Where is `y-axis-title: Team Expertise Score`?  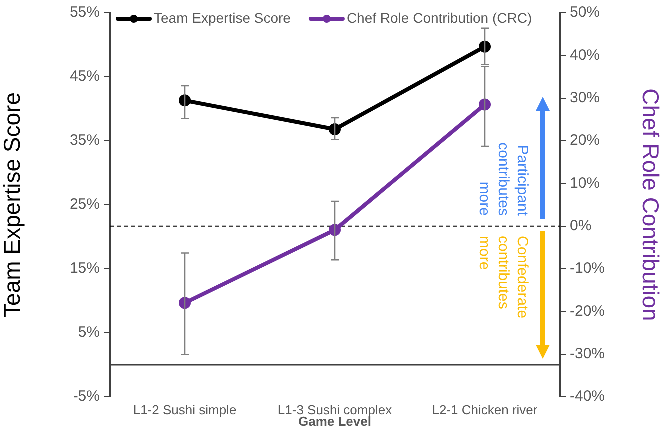 y-axis-title: Team Expertise Score is located at coordinates (13, 205).